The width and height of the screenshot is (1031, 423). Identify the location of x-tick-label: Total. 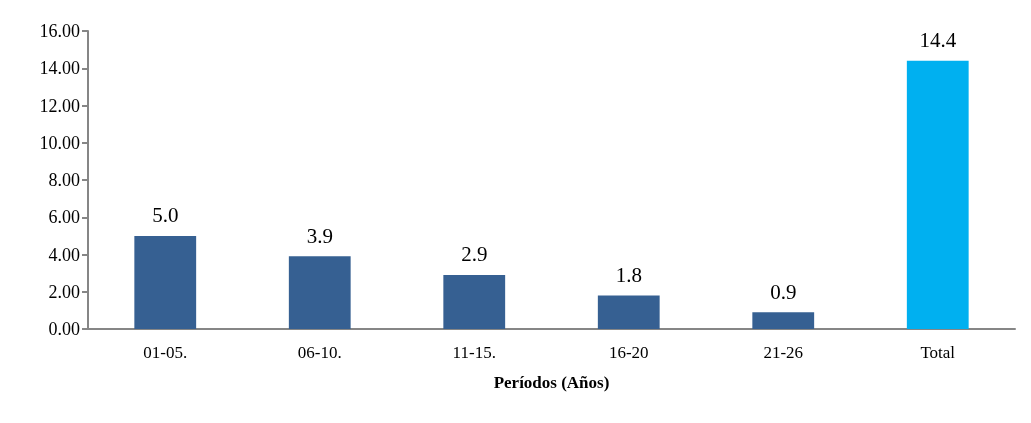
(938, 352).